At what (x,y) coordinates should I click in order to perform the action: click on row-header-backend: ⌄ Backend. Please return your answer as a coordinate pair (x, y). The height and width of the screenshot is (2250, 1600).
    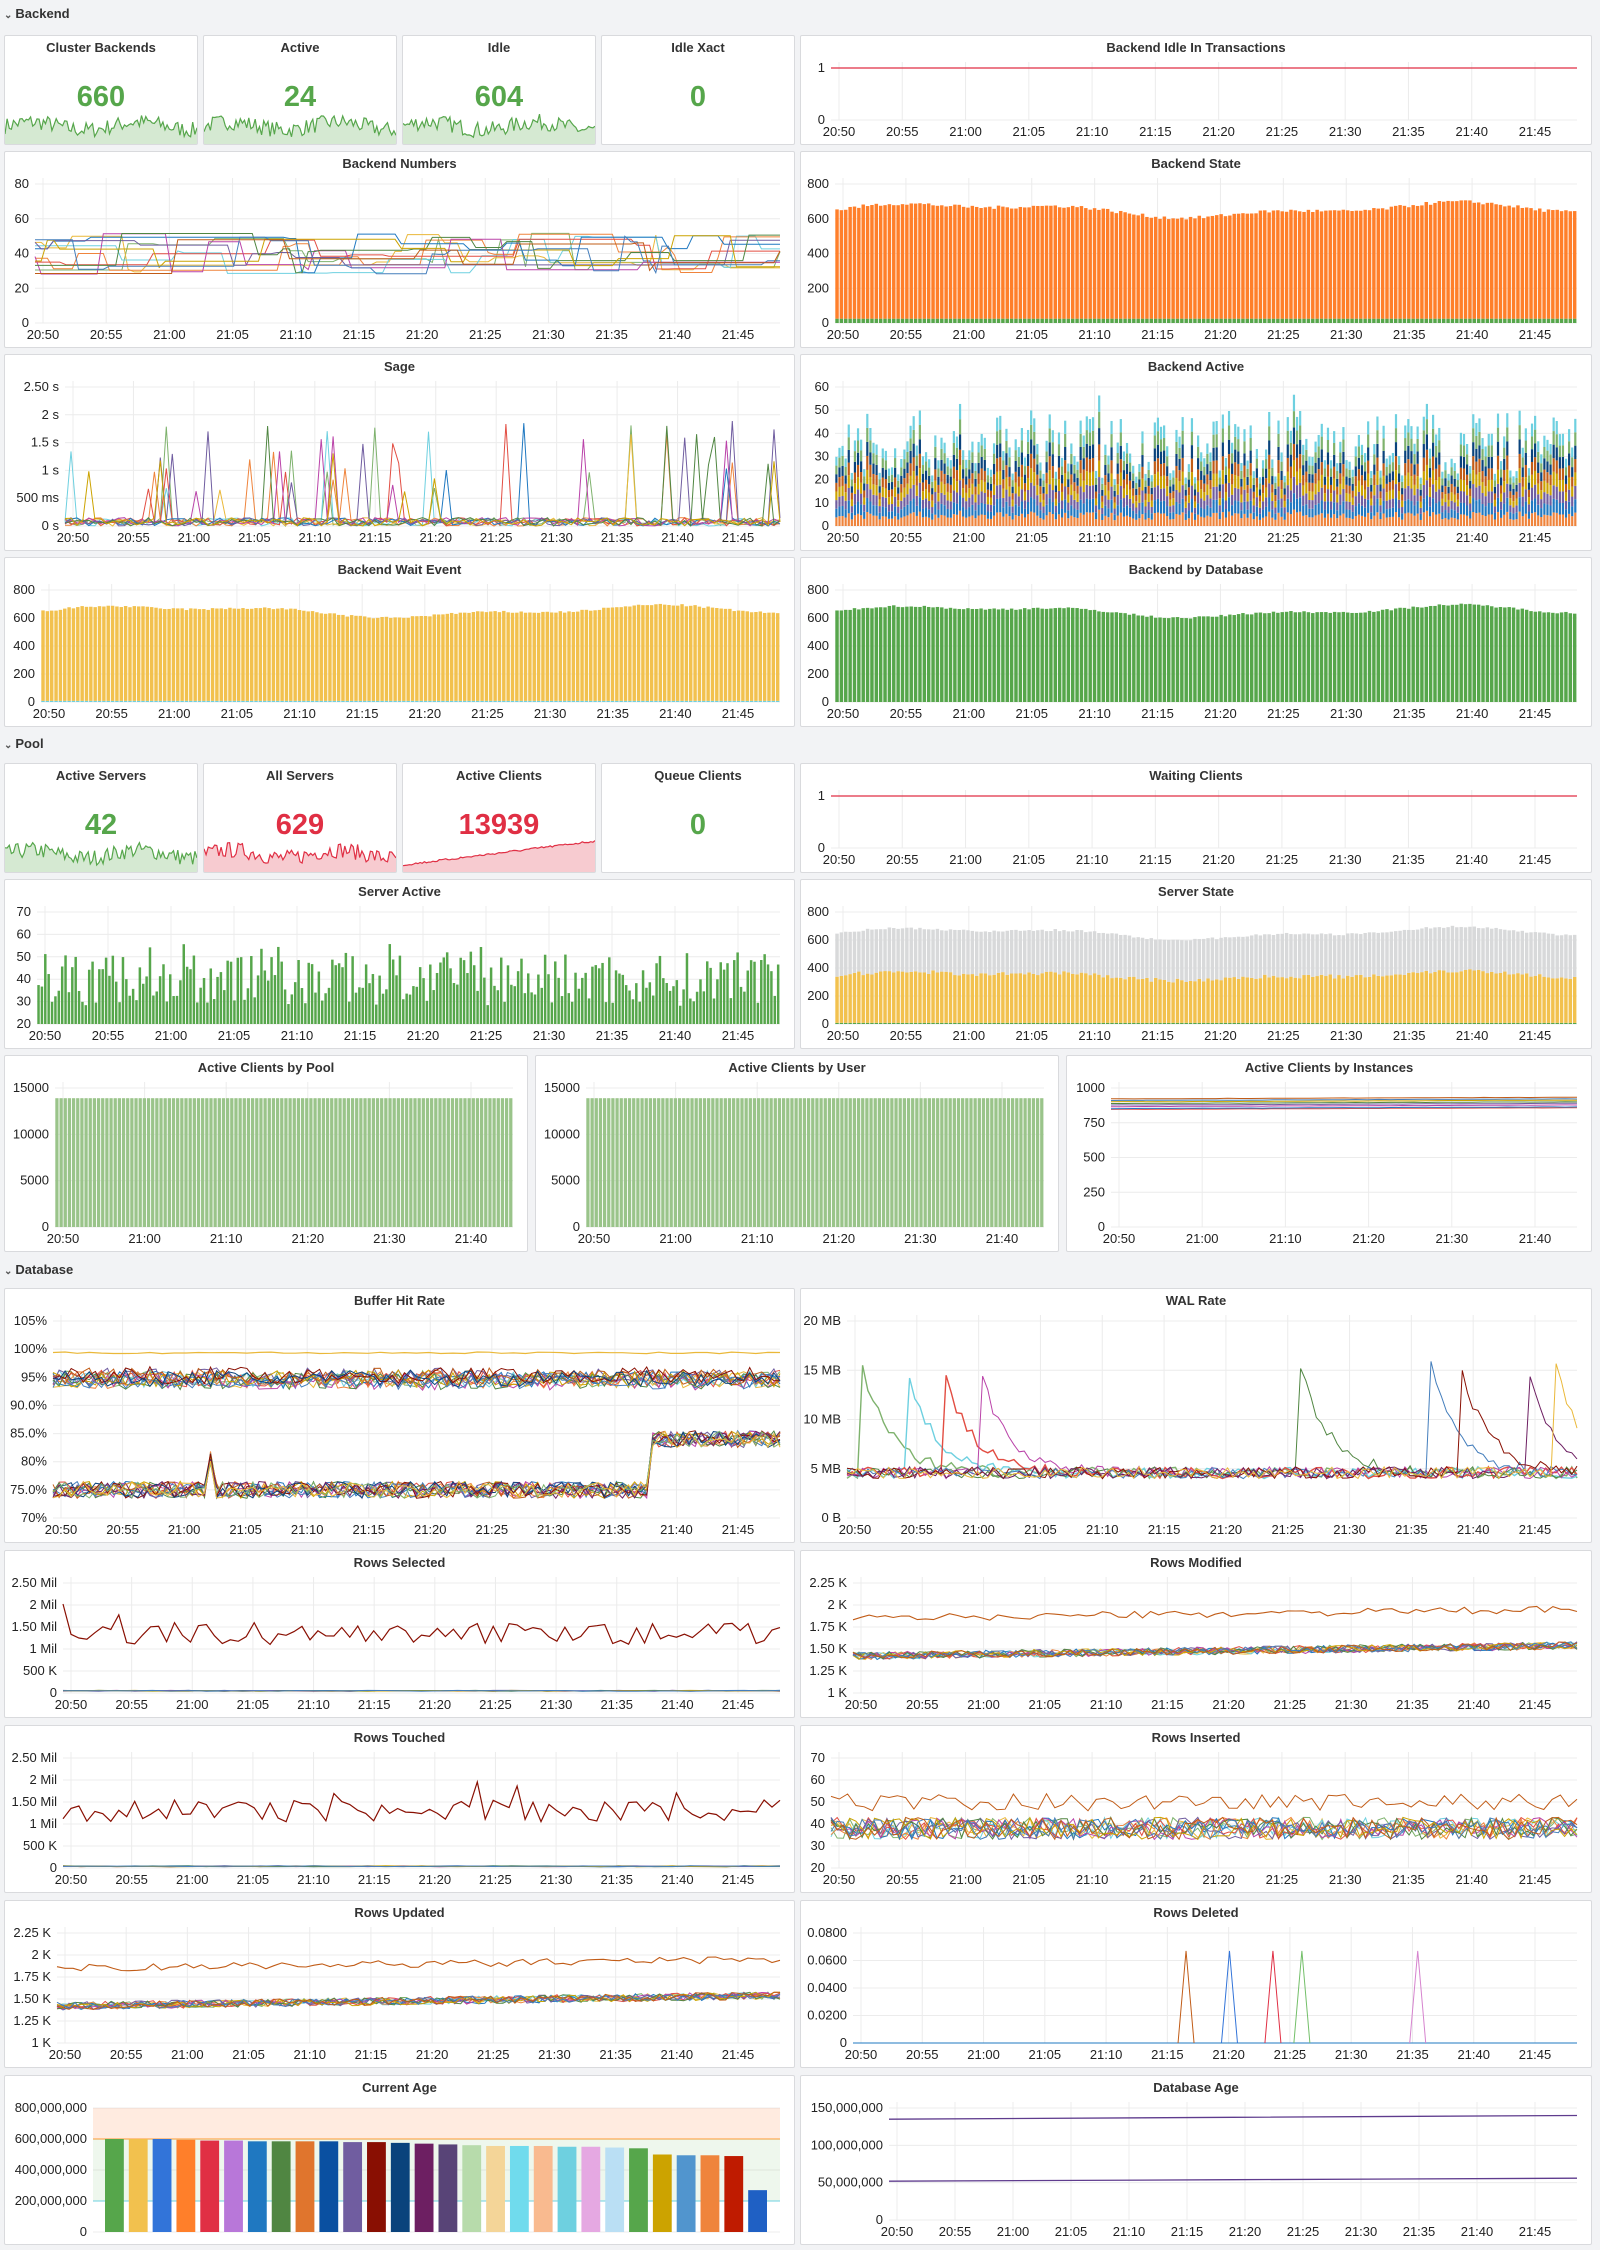
    Looking at the image, I should click on (37, 14).